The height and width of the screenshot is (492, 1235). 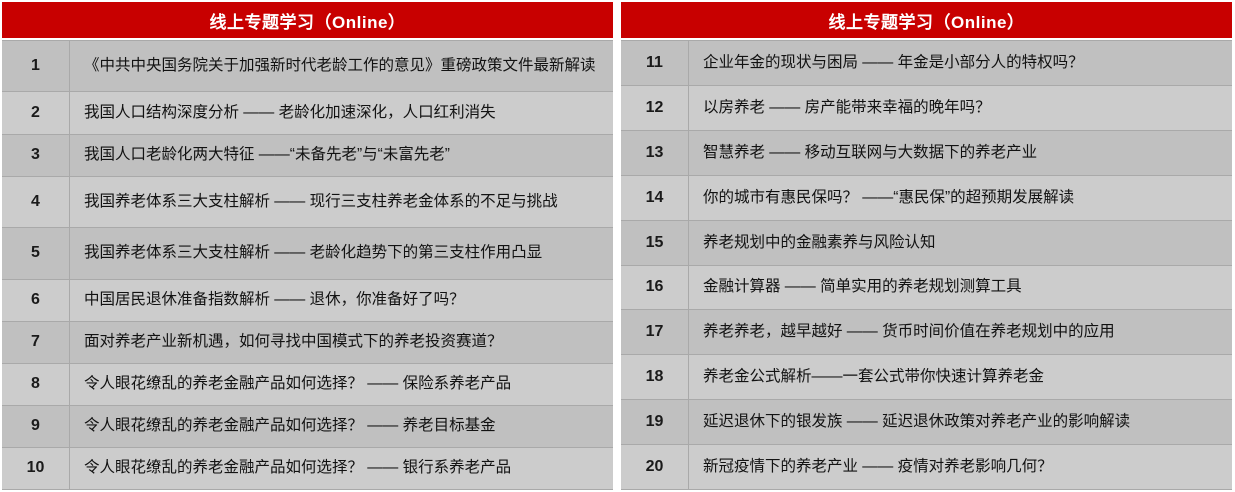 I want to click on course-title-cell: 养老规划中的金融素养与风险认知, so click(x=819, y=242).